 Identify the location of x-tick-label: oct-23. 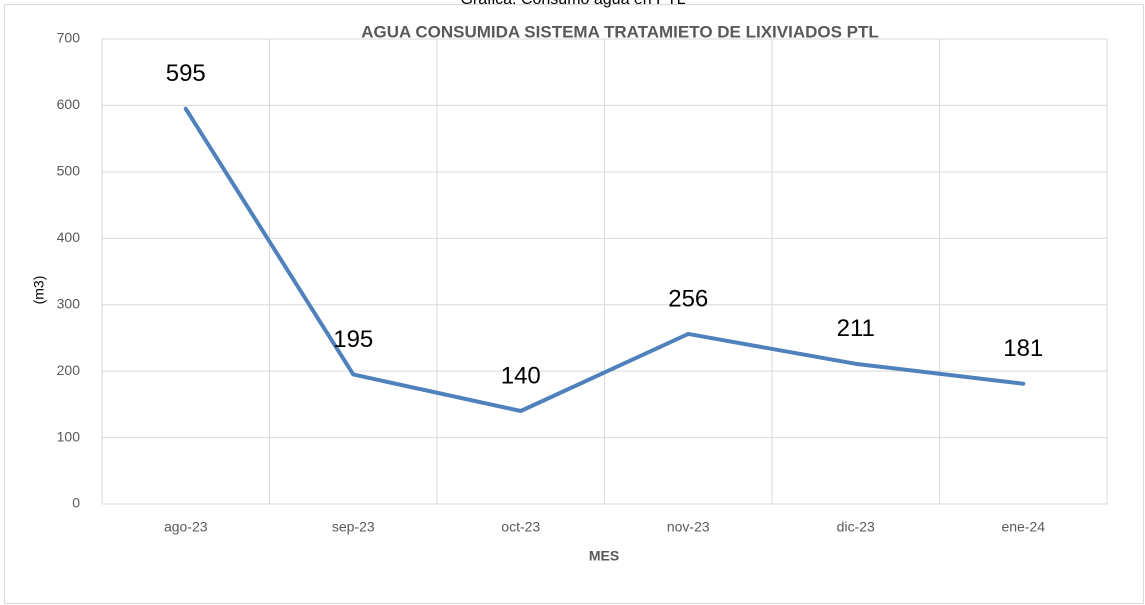
(520, 527).